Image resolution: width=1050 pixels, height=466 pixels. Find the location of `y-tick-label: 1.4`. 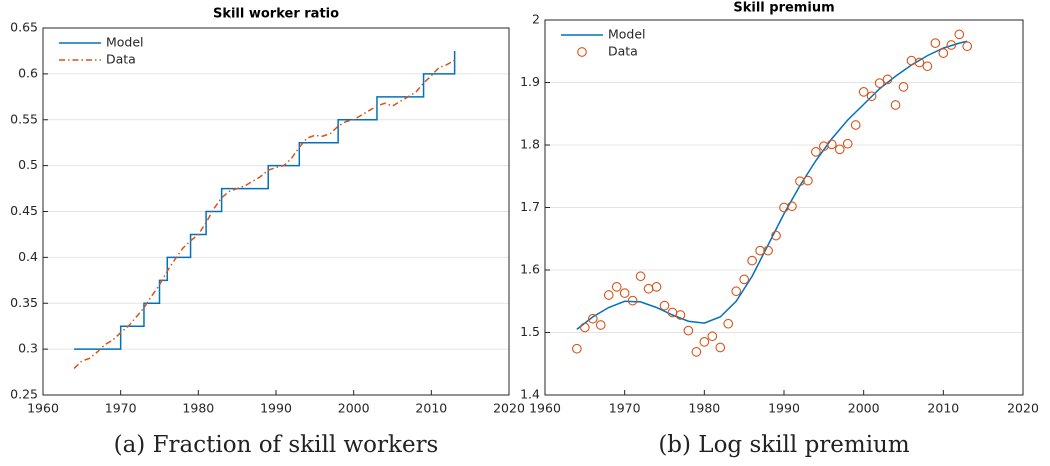

y-tick-label: 1.4 is located at coordinates (530, 394).